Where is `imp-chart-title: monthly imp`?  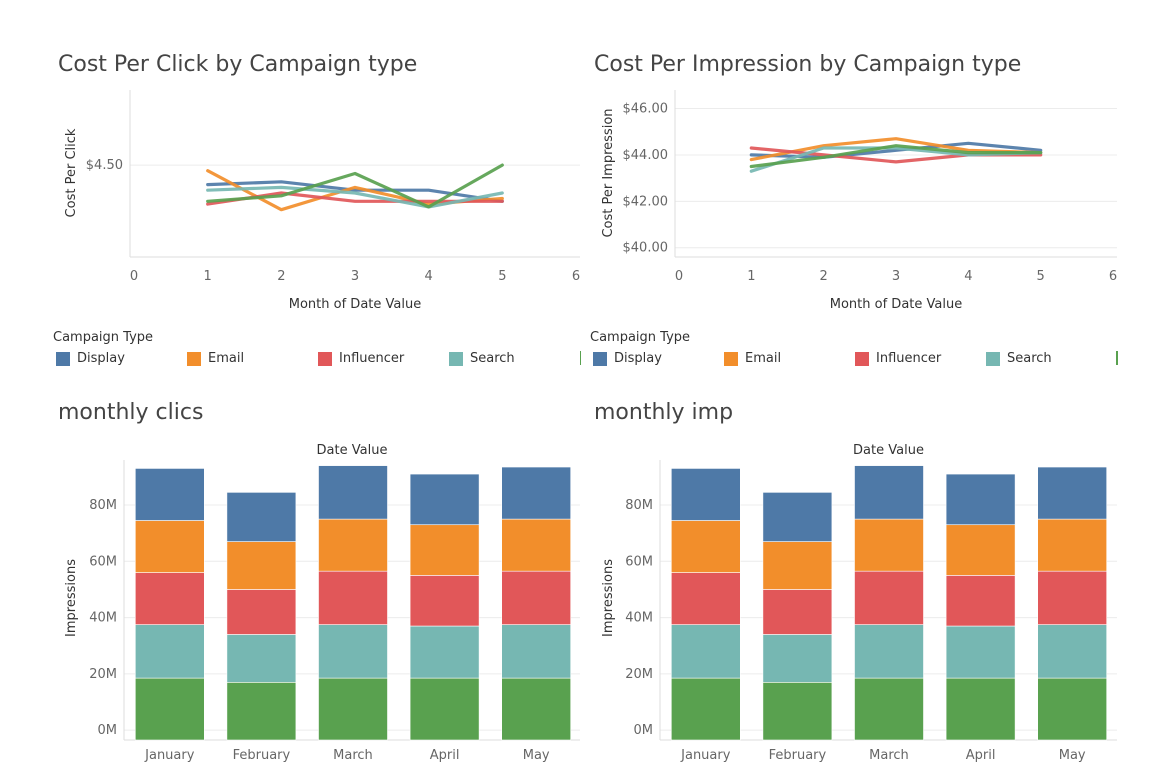
imp-chart-title: monthly imp is located at coordinates (664, 412).